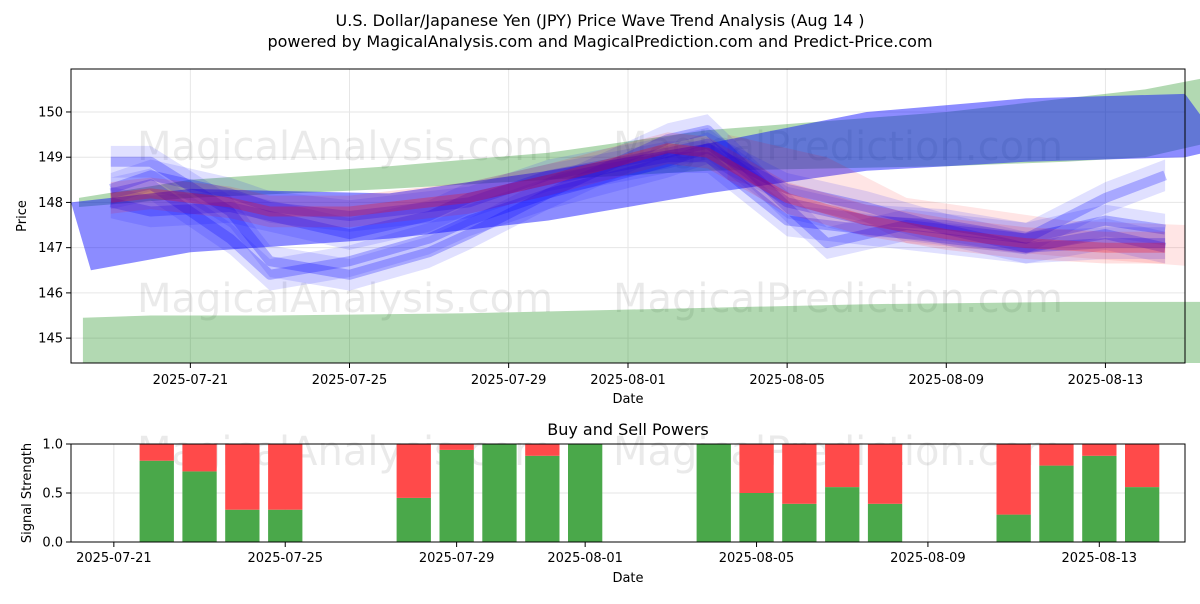 The height and width of the screenshot is (604, 1200). I want to click on signal-y-axis-label: Signal Strength, so click(27, 493).